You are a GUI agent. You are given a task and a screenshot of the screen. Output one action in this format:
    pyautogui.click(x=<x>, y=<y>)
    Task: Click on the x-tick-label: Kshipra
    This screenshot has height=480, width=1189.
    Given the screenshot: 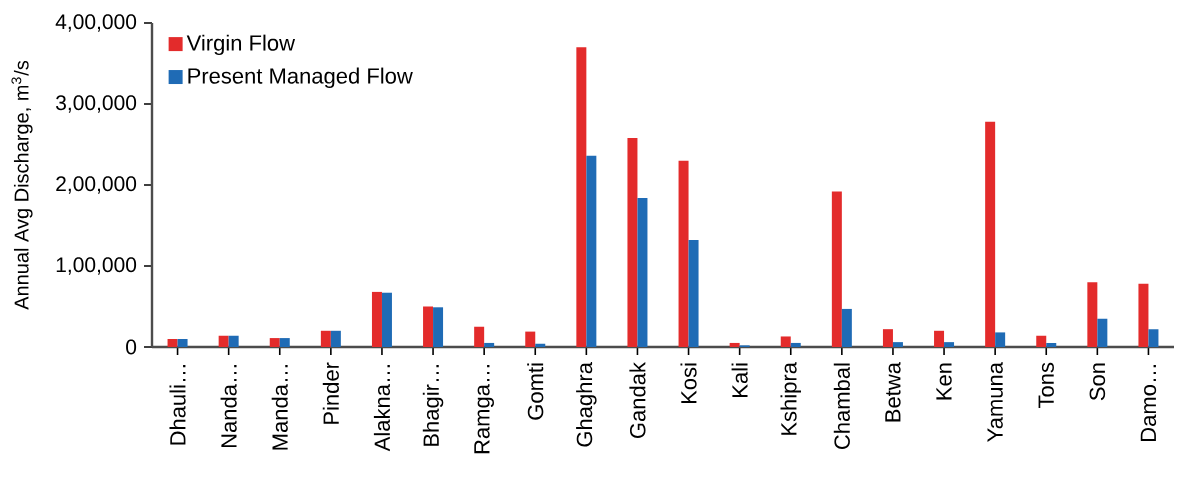 What is the action you would take?
    pyautogui.click(x=790, y=398)
    